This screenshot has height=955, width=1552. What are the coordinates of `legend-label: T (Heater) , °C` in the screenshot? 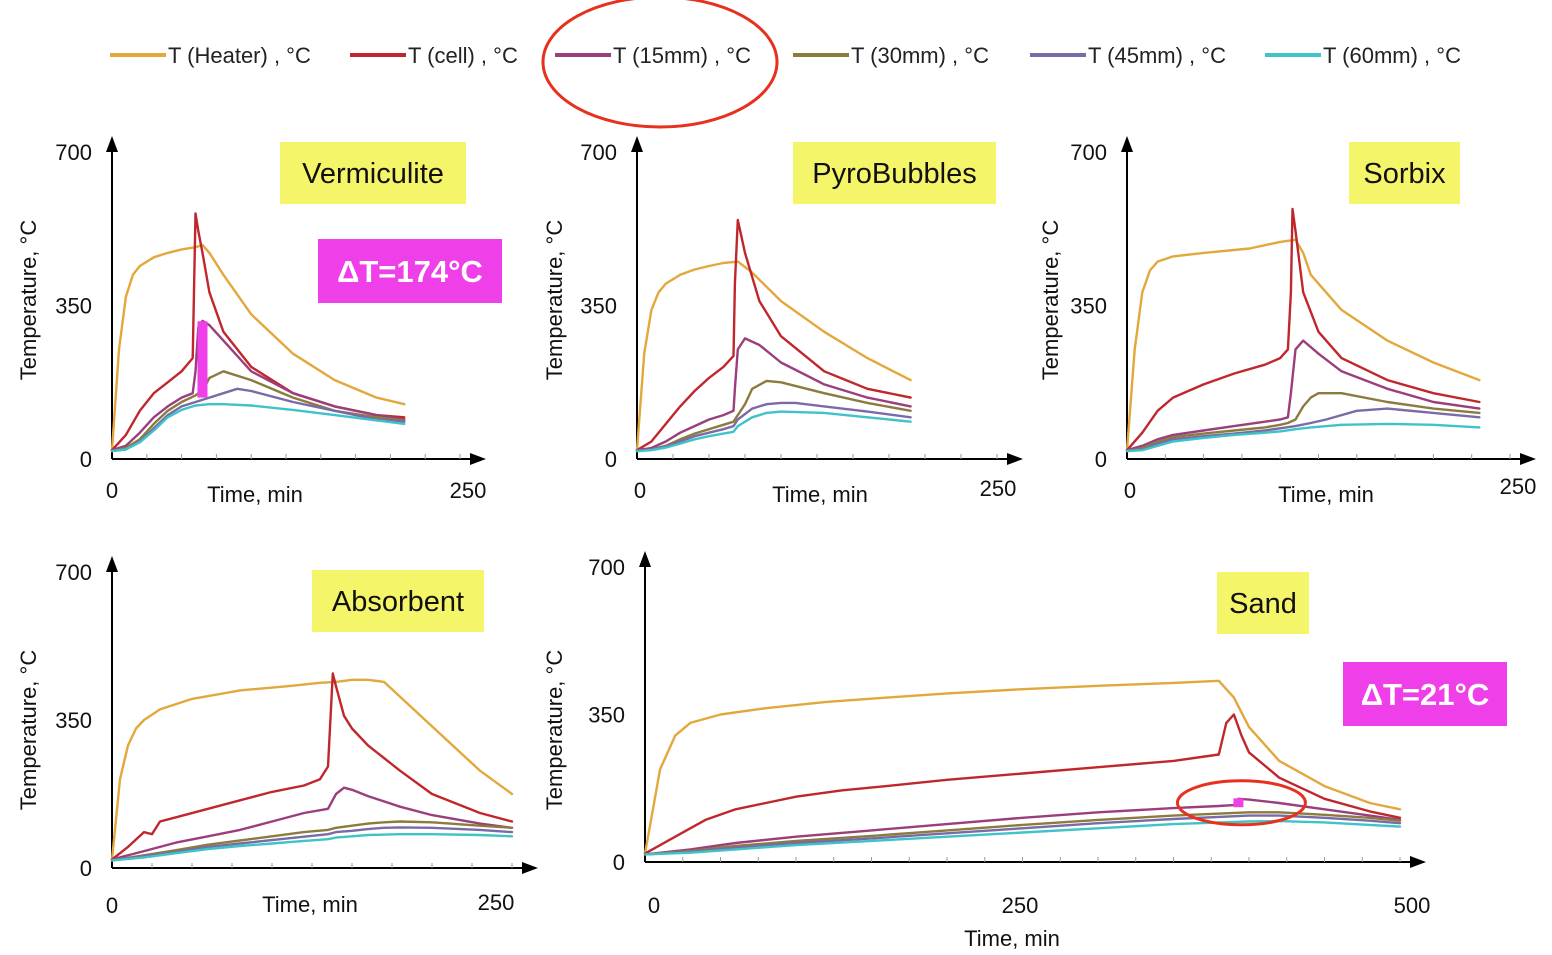 It's located at (239, 55).